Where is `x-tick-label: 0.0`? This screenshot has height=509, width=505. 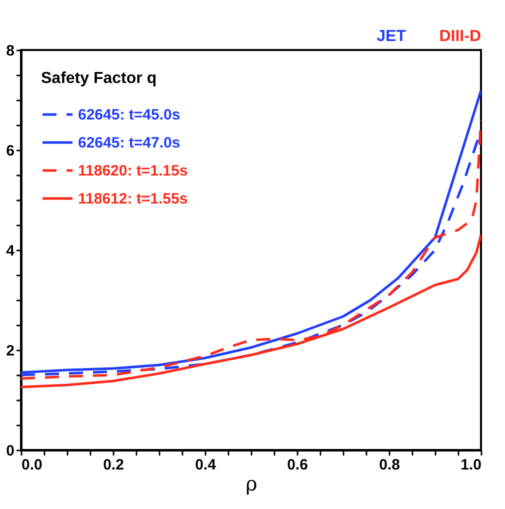
x-tick-label: 0.0 is located at coordinates (32, 465).